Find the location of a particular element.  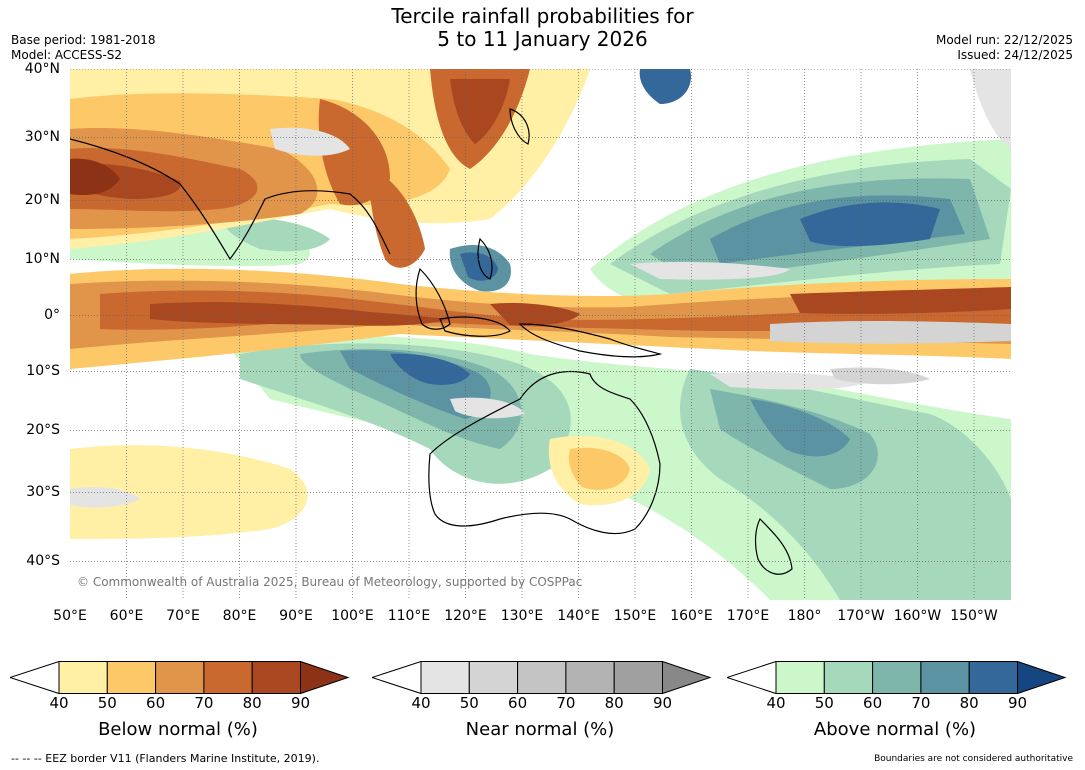

lon-label: 170°W is located at coordinates (861, 616).